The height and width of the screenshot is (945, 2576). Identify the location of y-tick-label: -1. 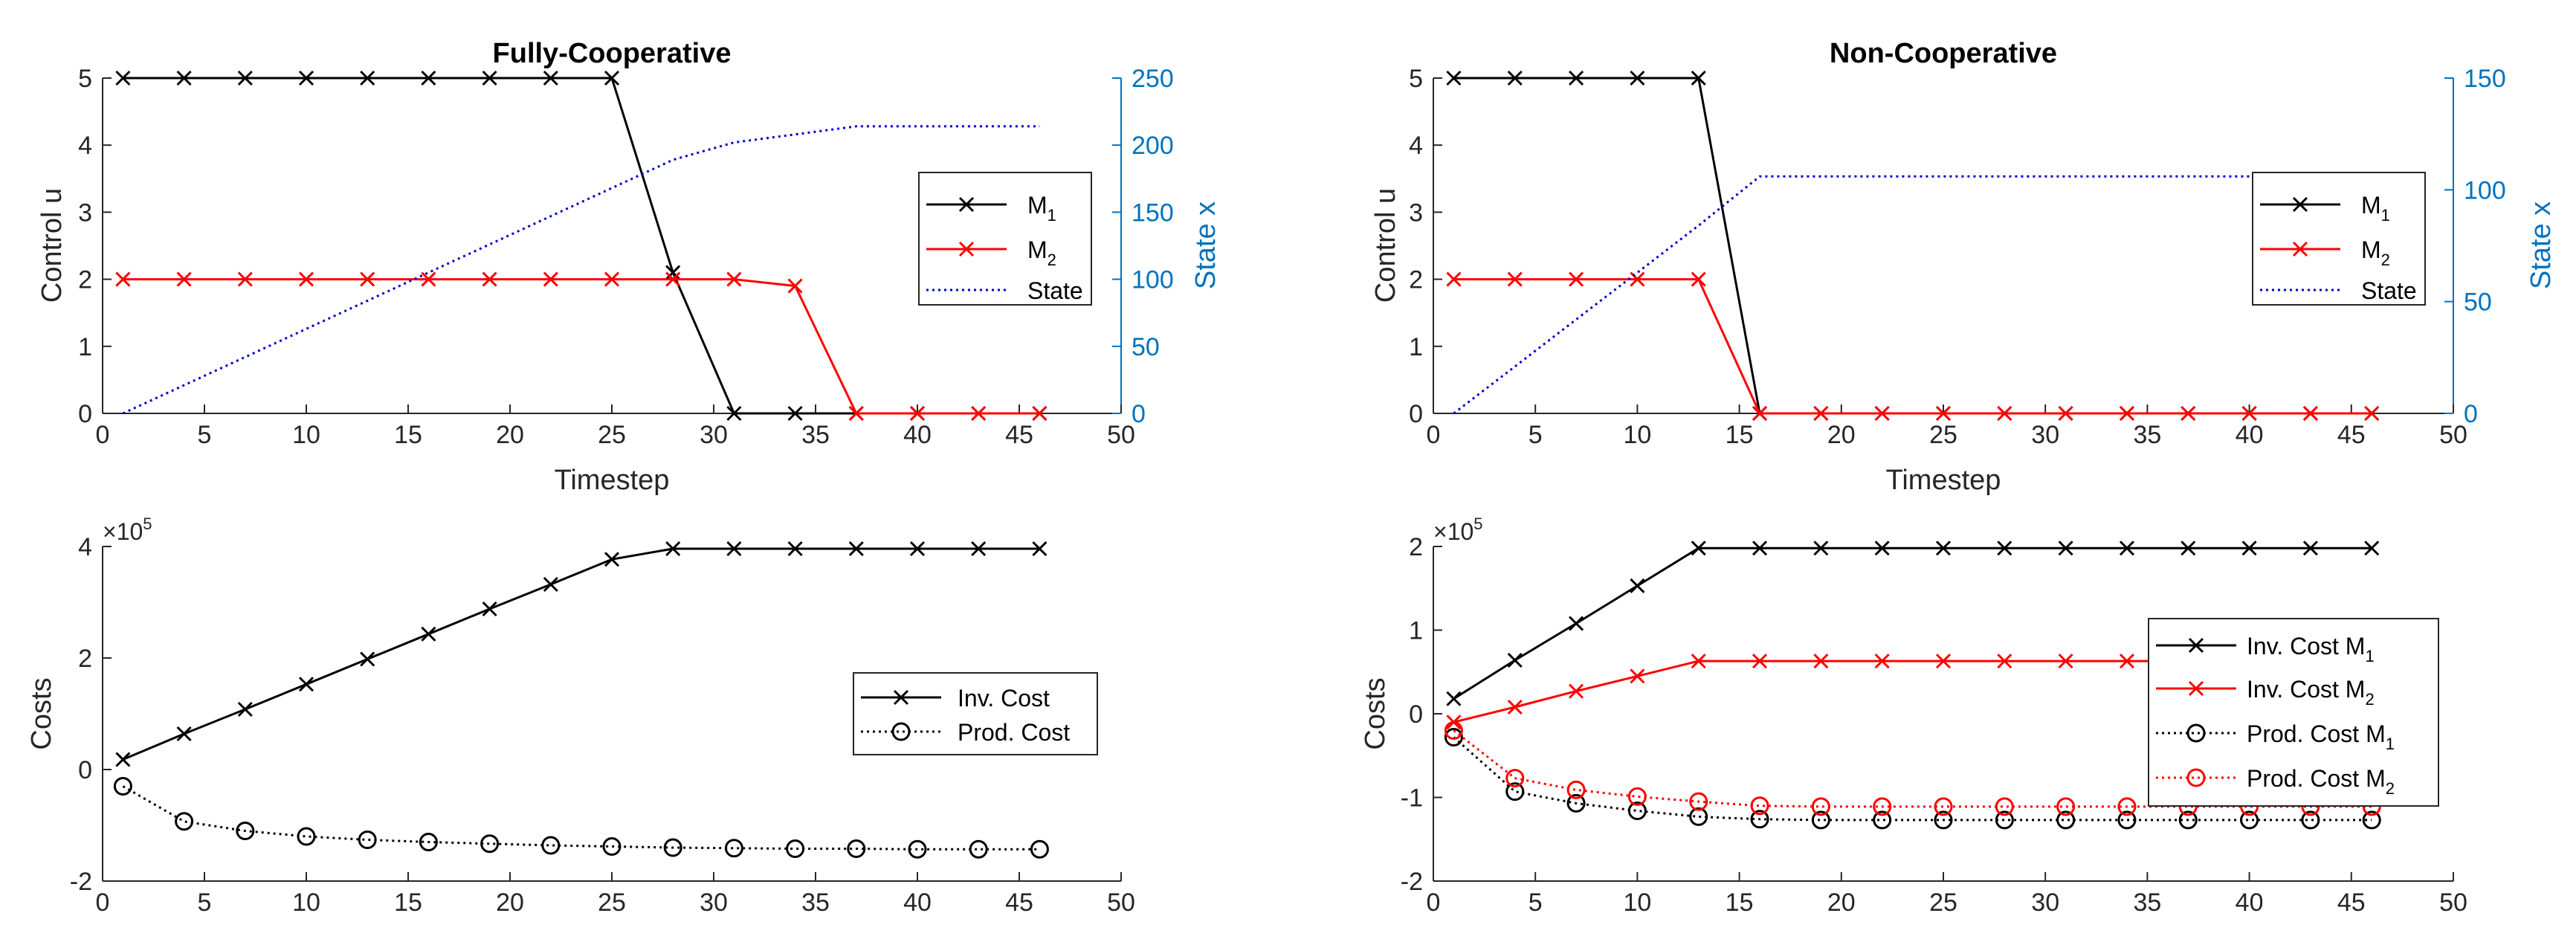
(1412, 798).